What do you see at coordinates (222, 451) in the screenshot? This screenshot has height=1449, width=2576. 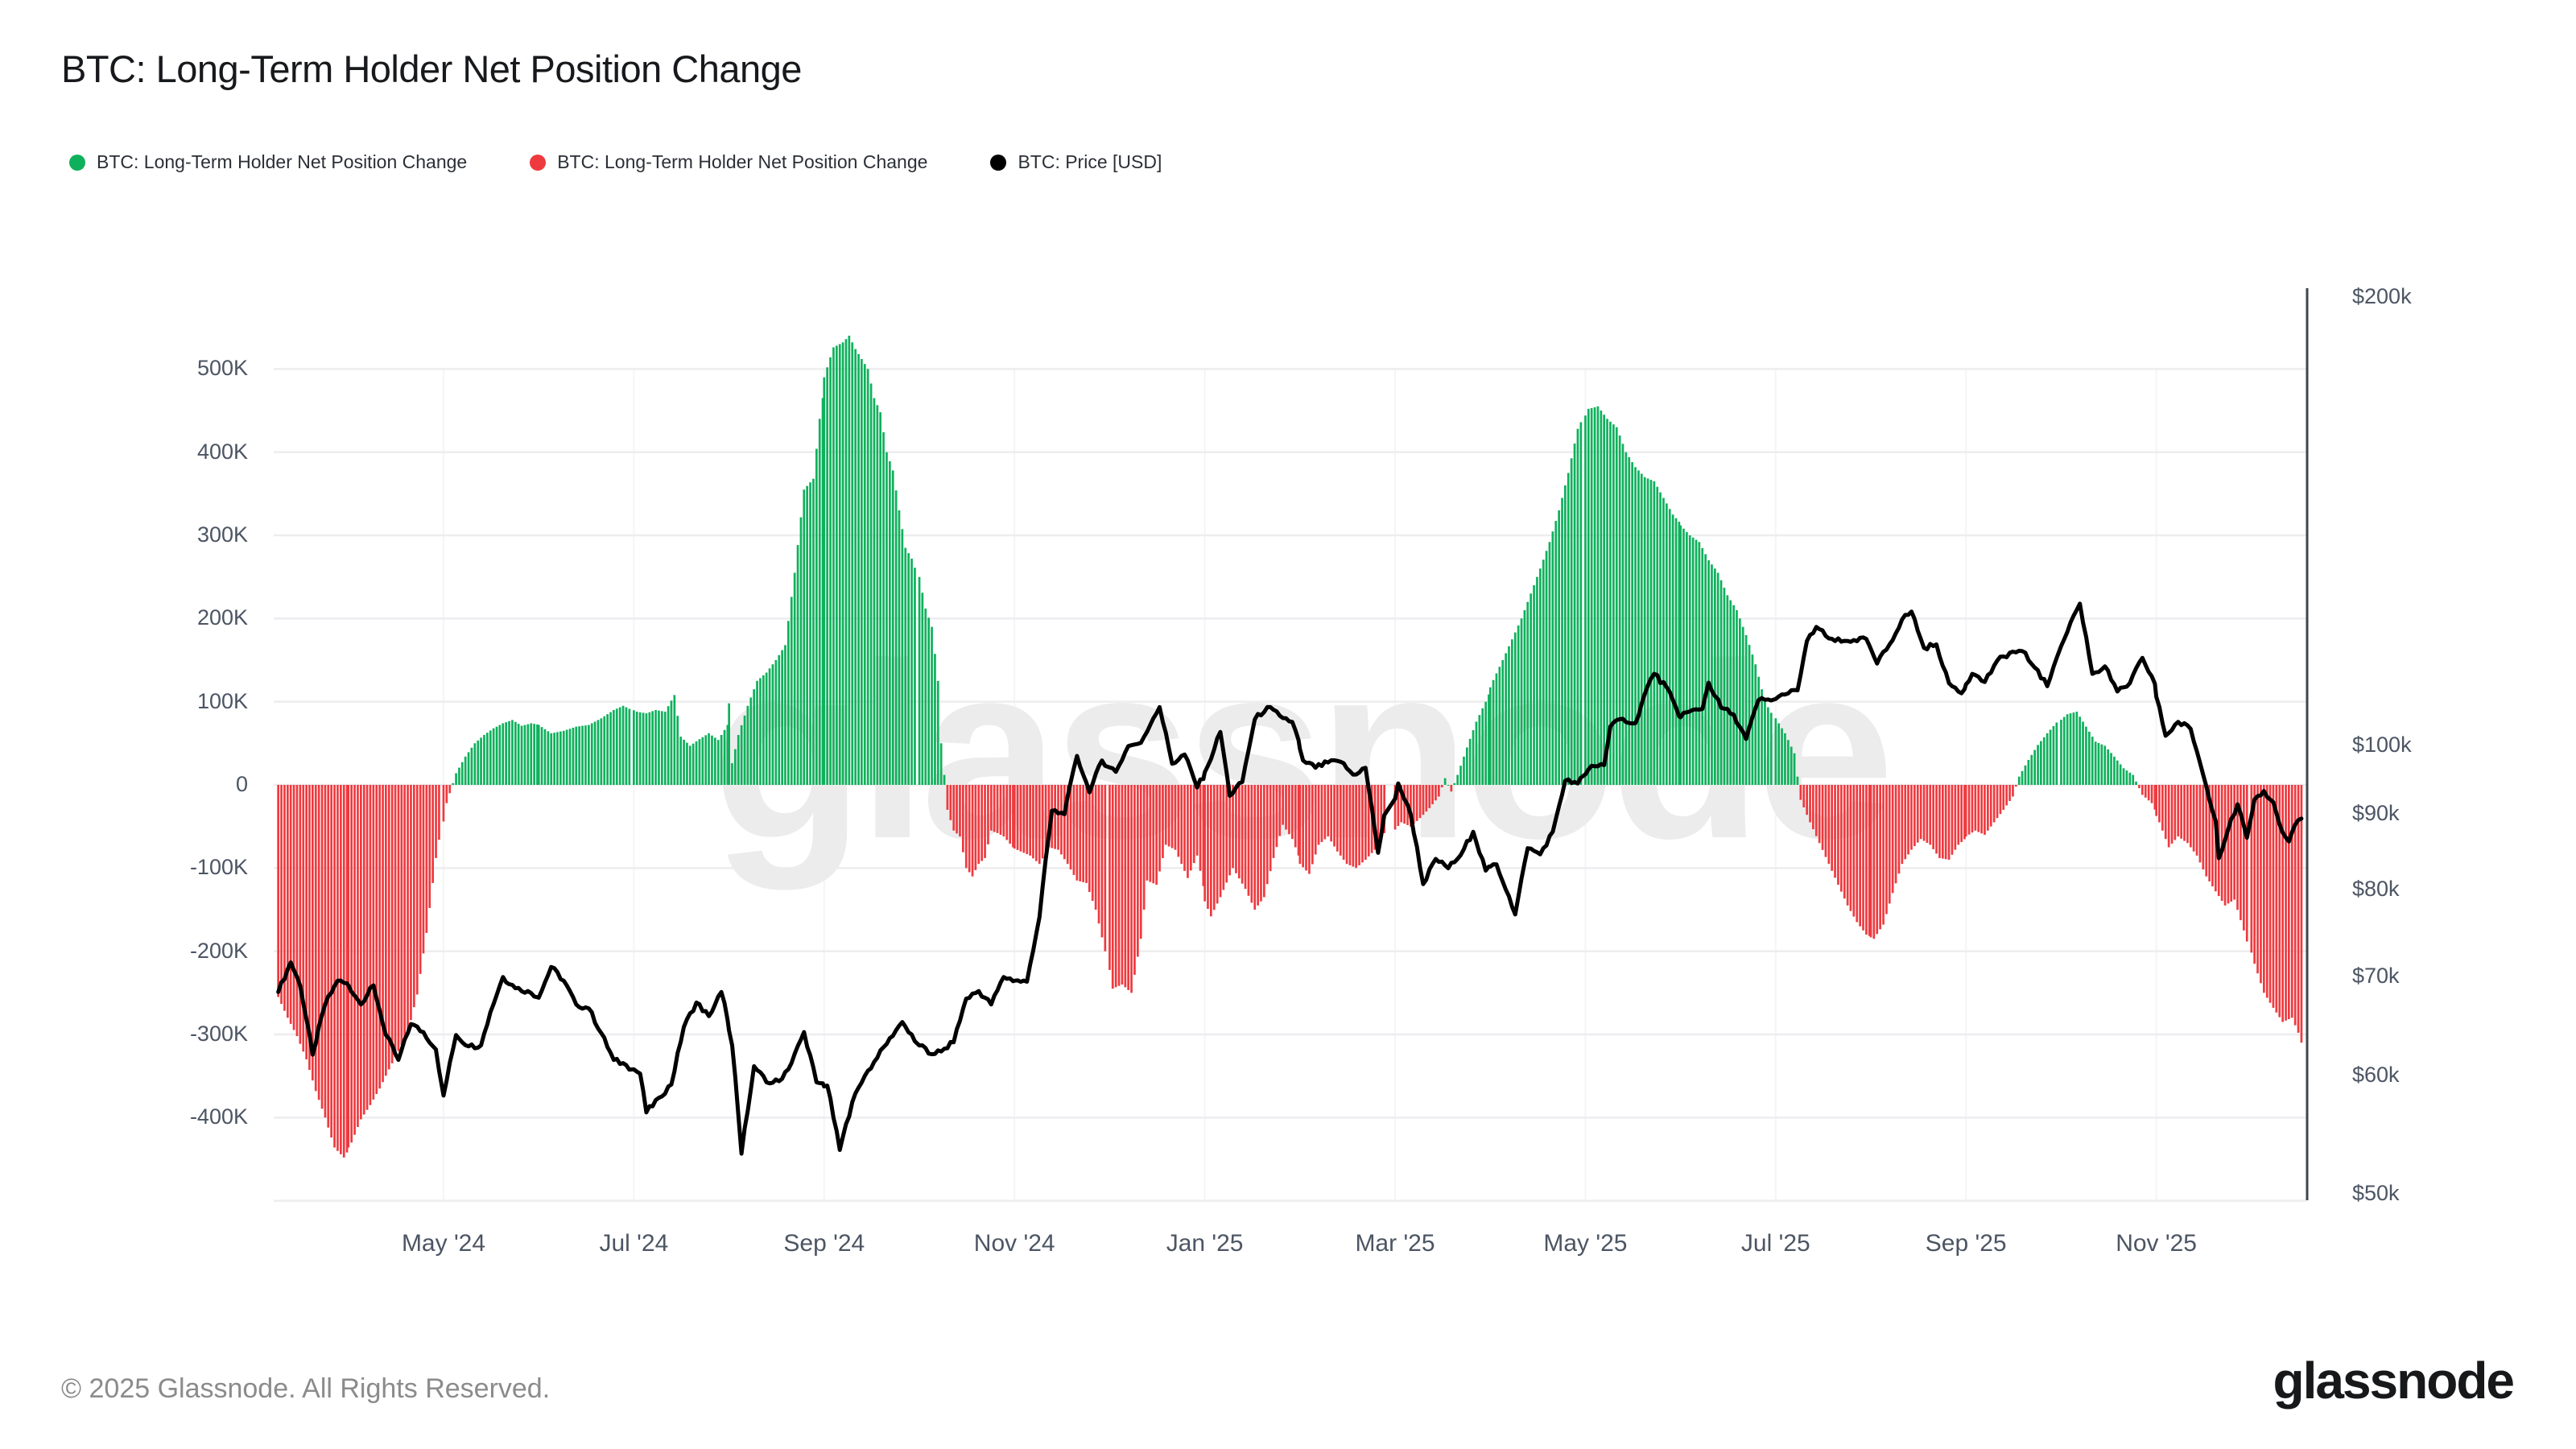 I see `left-axis-tick-label: 400K` at bounding box center [222, 451].